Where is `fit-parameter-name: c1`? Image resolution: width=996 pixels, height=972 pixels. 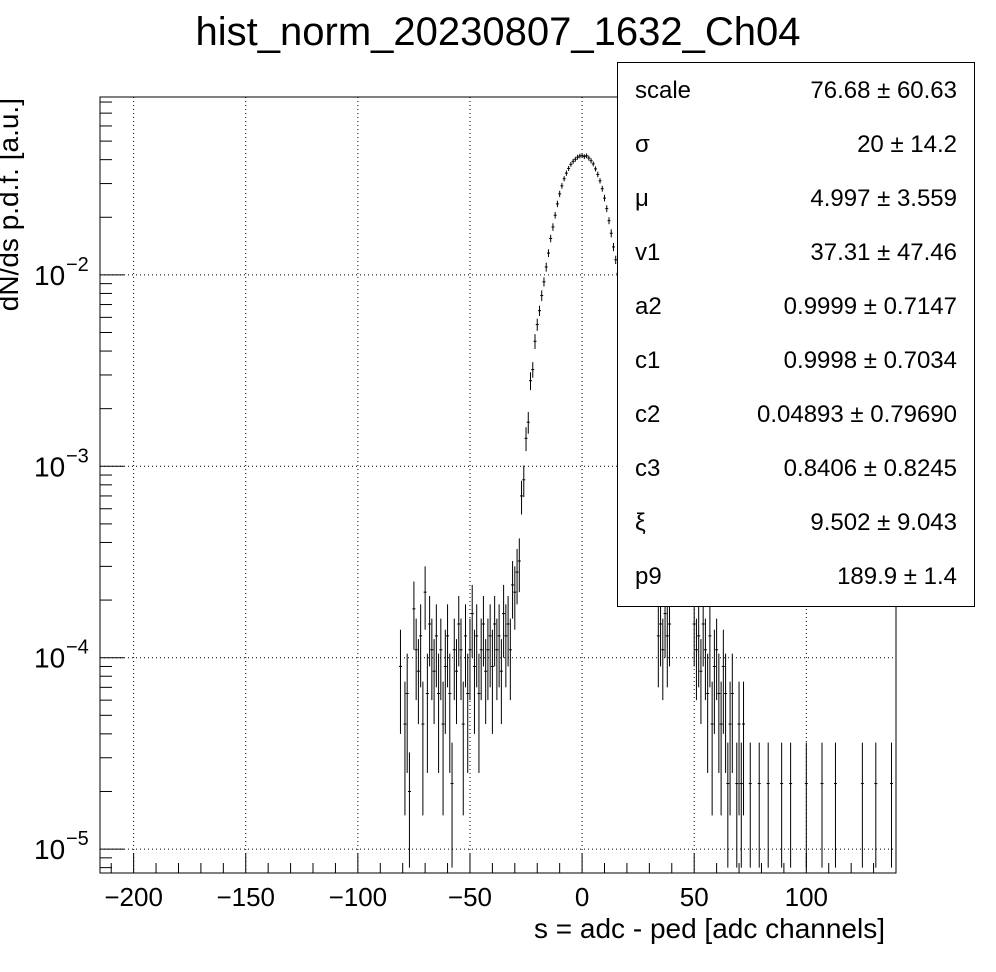 fit-parameter-name: c1 is located at coordinates (648, 360).